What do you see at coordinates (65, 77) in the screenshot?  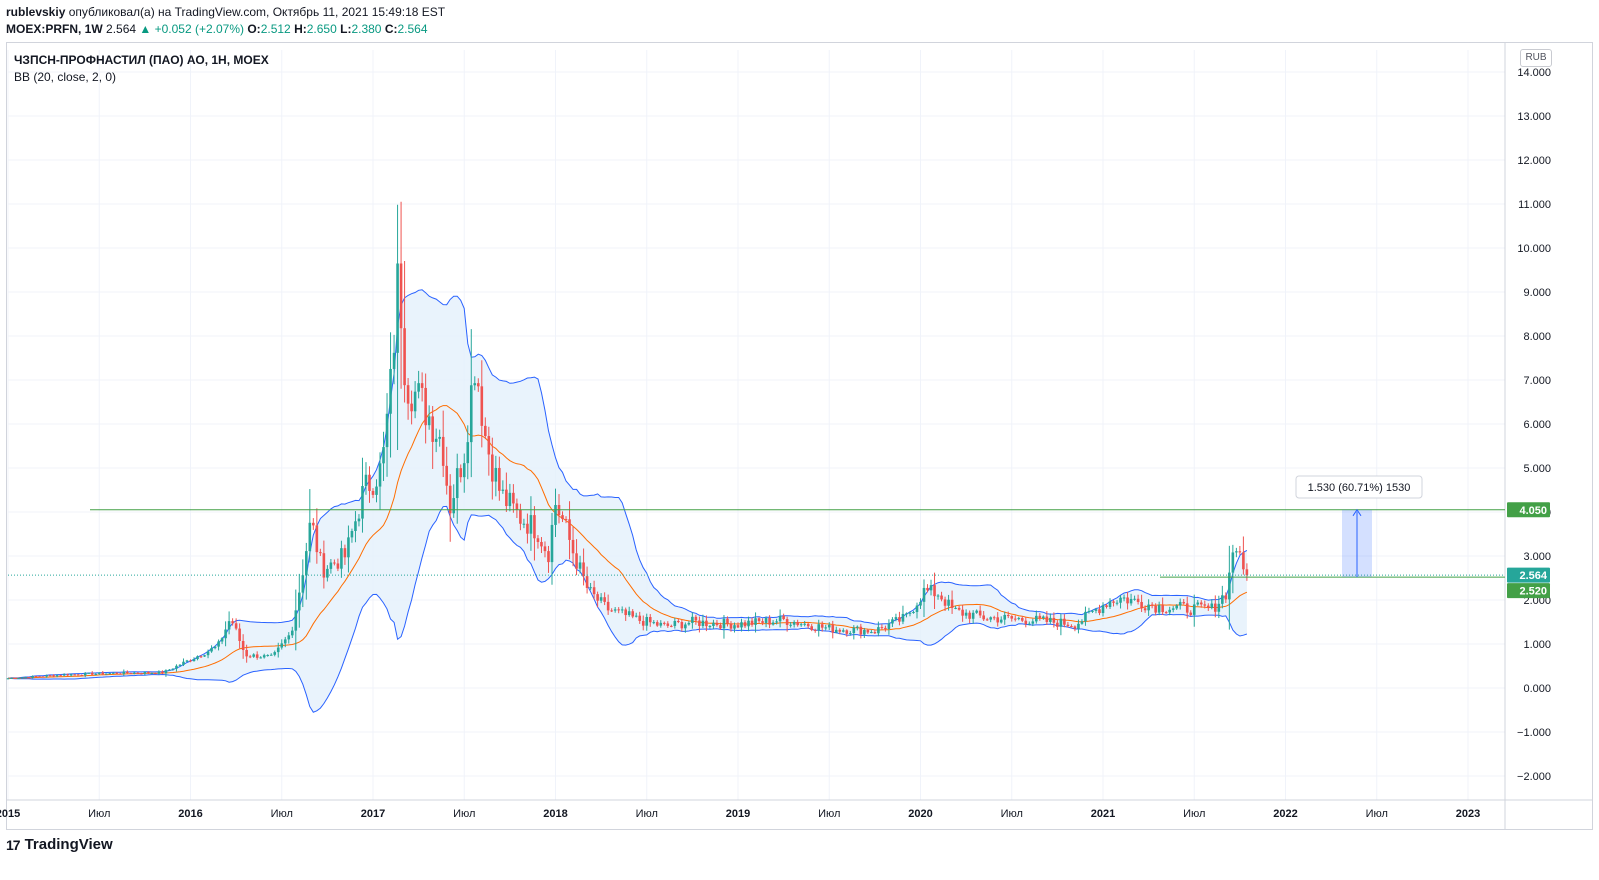 I see `indicator-label: BB (20, close, 2, 0)` at bounding box center [65, 77].